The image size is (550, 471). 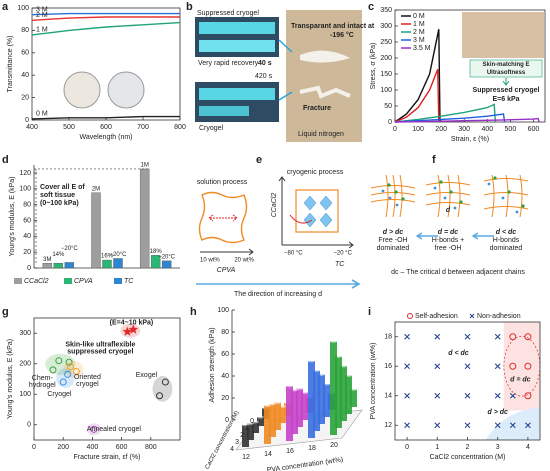 I want to click on axis-arrow, so click(x=227, y=252).